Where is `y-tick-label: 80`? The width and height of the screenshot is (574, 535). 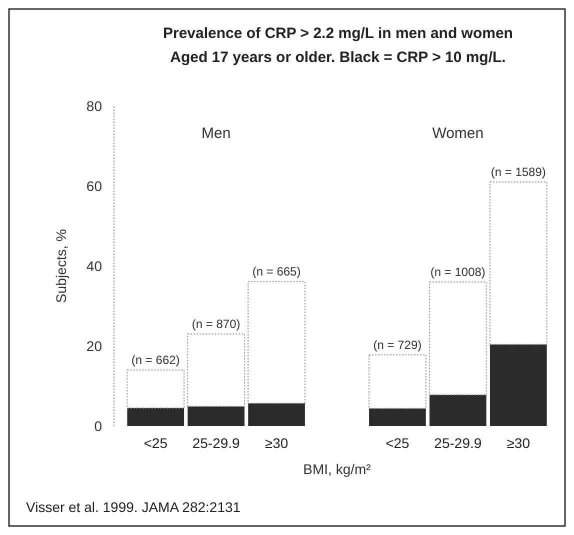
y-tick-label: 80 is located at coordinates (94, 106).